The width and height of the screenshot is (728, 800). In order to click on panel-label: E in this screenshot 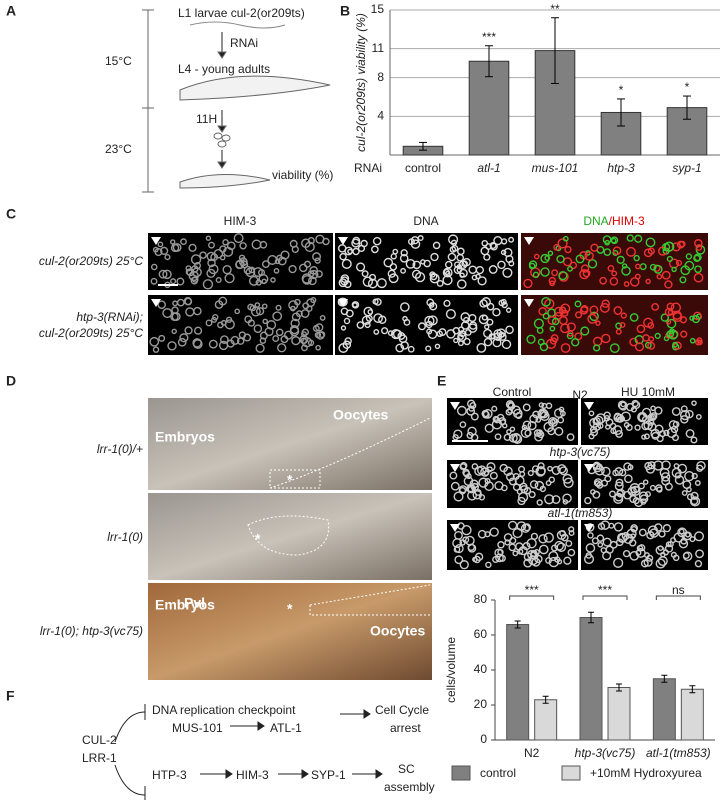, I will do `click(441, 381)`.